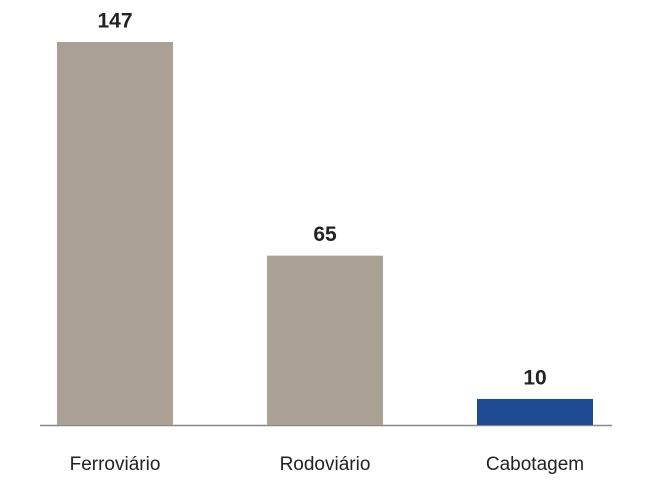 Image resolution: width=650 pixels, height=496 pixels. Describe the element at coordinates (325, 234) in the screenshot. I see `data-label: 65` at that location.